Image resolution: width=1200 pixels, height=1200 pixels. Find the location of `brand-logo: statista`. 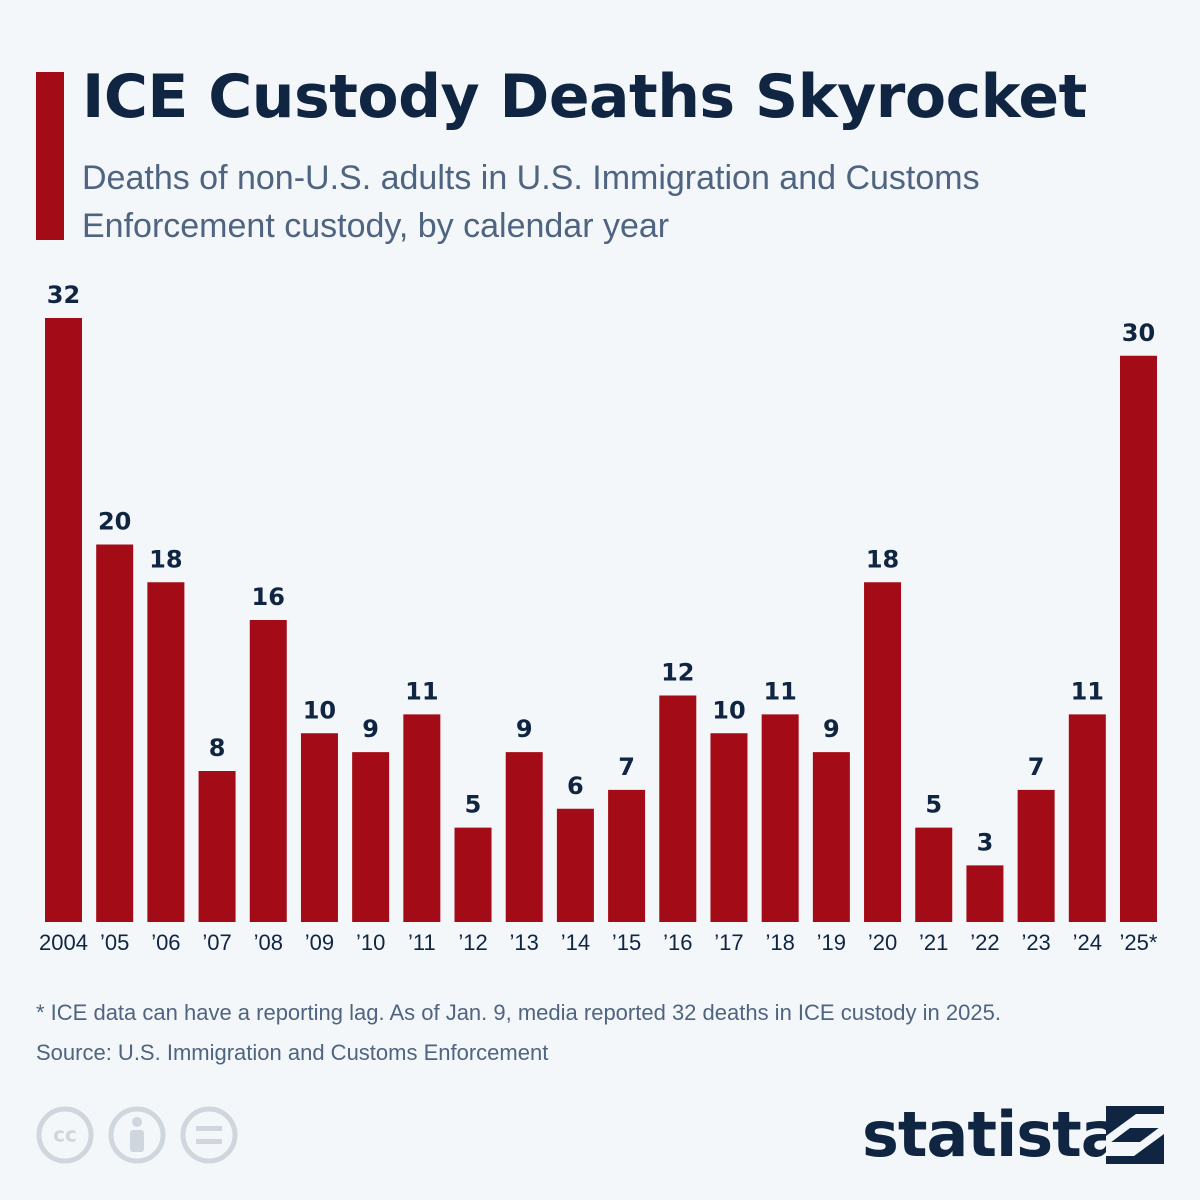

brand-logo: statista is located at coordinates (992, 1134).